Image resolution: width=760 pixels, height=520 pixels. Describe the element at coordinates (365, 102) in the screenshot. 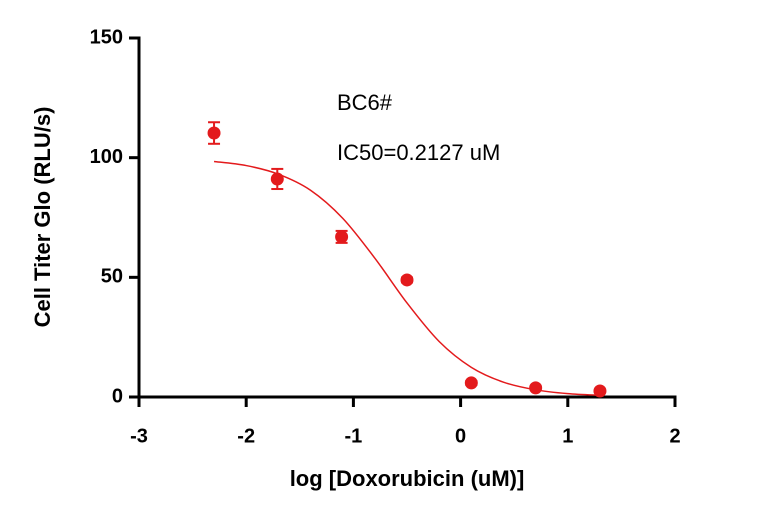

I see `annotation: BC6#` at that location.